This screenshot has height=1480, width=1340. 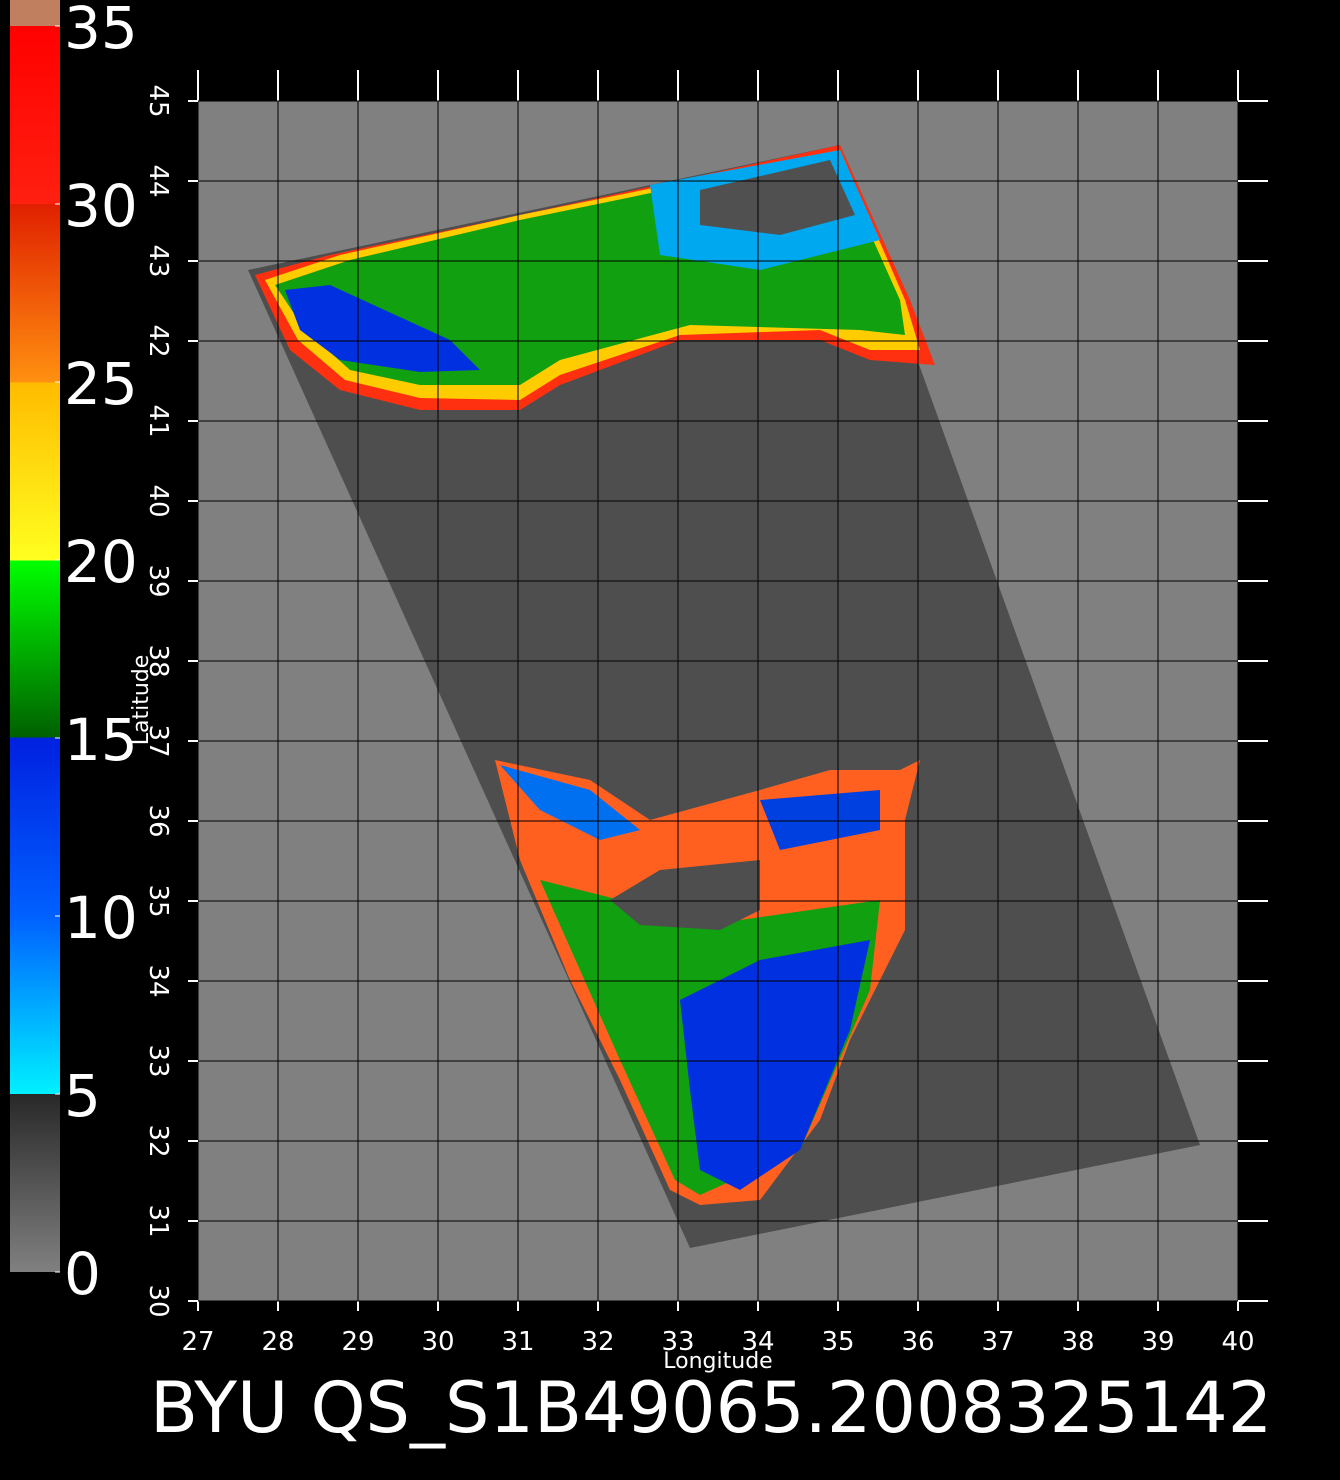 What do you see at coordinates (357, 1342) in the screenshot?
I see `x-tick-label: 29` at bounding box center [357, 1342].